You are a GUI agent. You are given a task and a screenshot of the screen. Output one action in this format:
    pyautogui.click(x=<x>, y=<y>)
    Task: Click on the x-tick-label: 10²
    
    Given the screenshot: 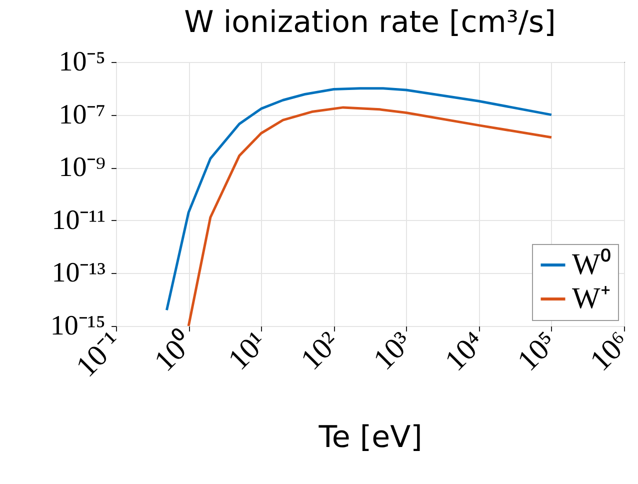 What is the action you would take?
    pyautogui.click(x=320, y=350)
    